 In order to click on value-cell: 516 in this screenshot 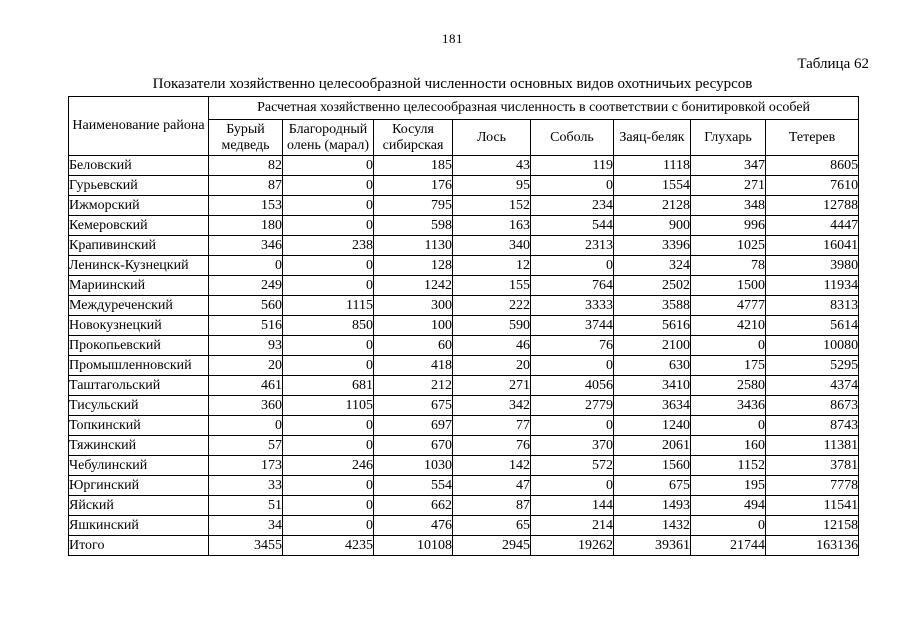, I will do `click(245, 325)`.